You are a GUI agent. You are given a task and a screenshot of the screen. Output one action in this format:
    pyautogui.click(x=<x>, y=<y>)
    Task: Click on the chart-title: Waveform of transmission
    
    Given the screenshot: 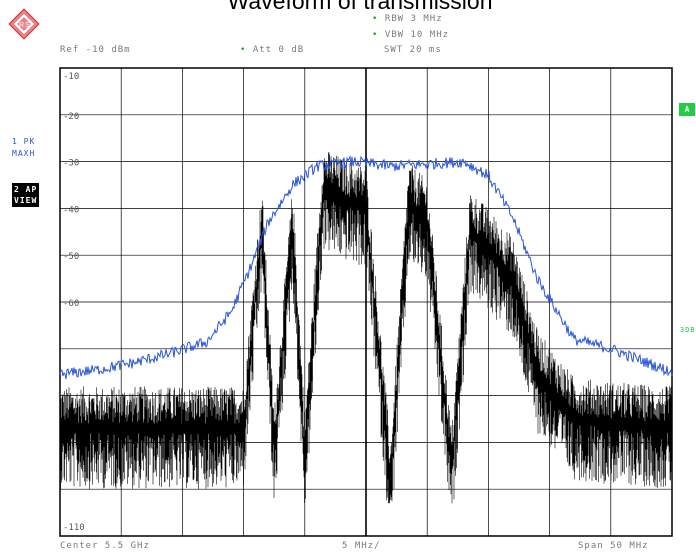 What is the action you would take?
    pyautogui.click(x=360, y=7)
    